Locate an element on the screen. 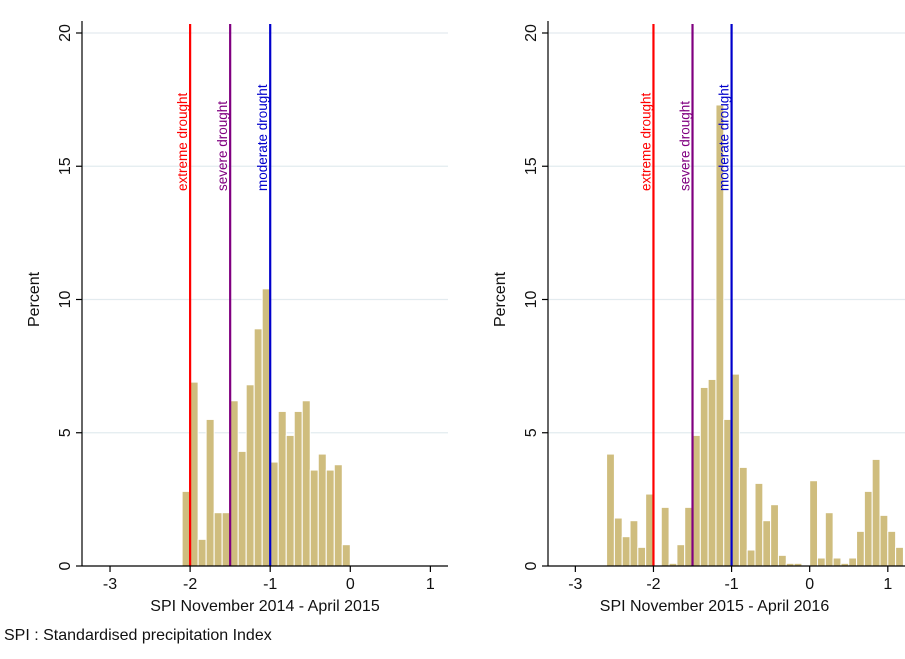  x-axis-title: SPI November 2014 - April 2015 is located at coordinates (265, 606).